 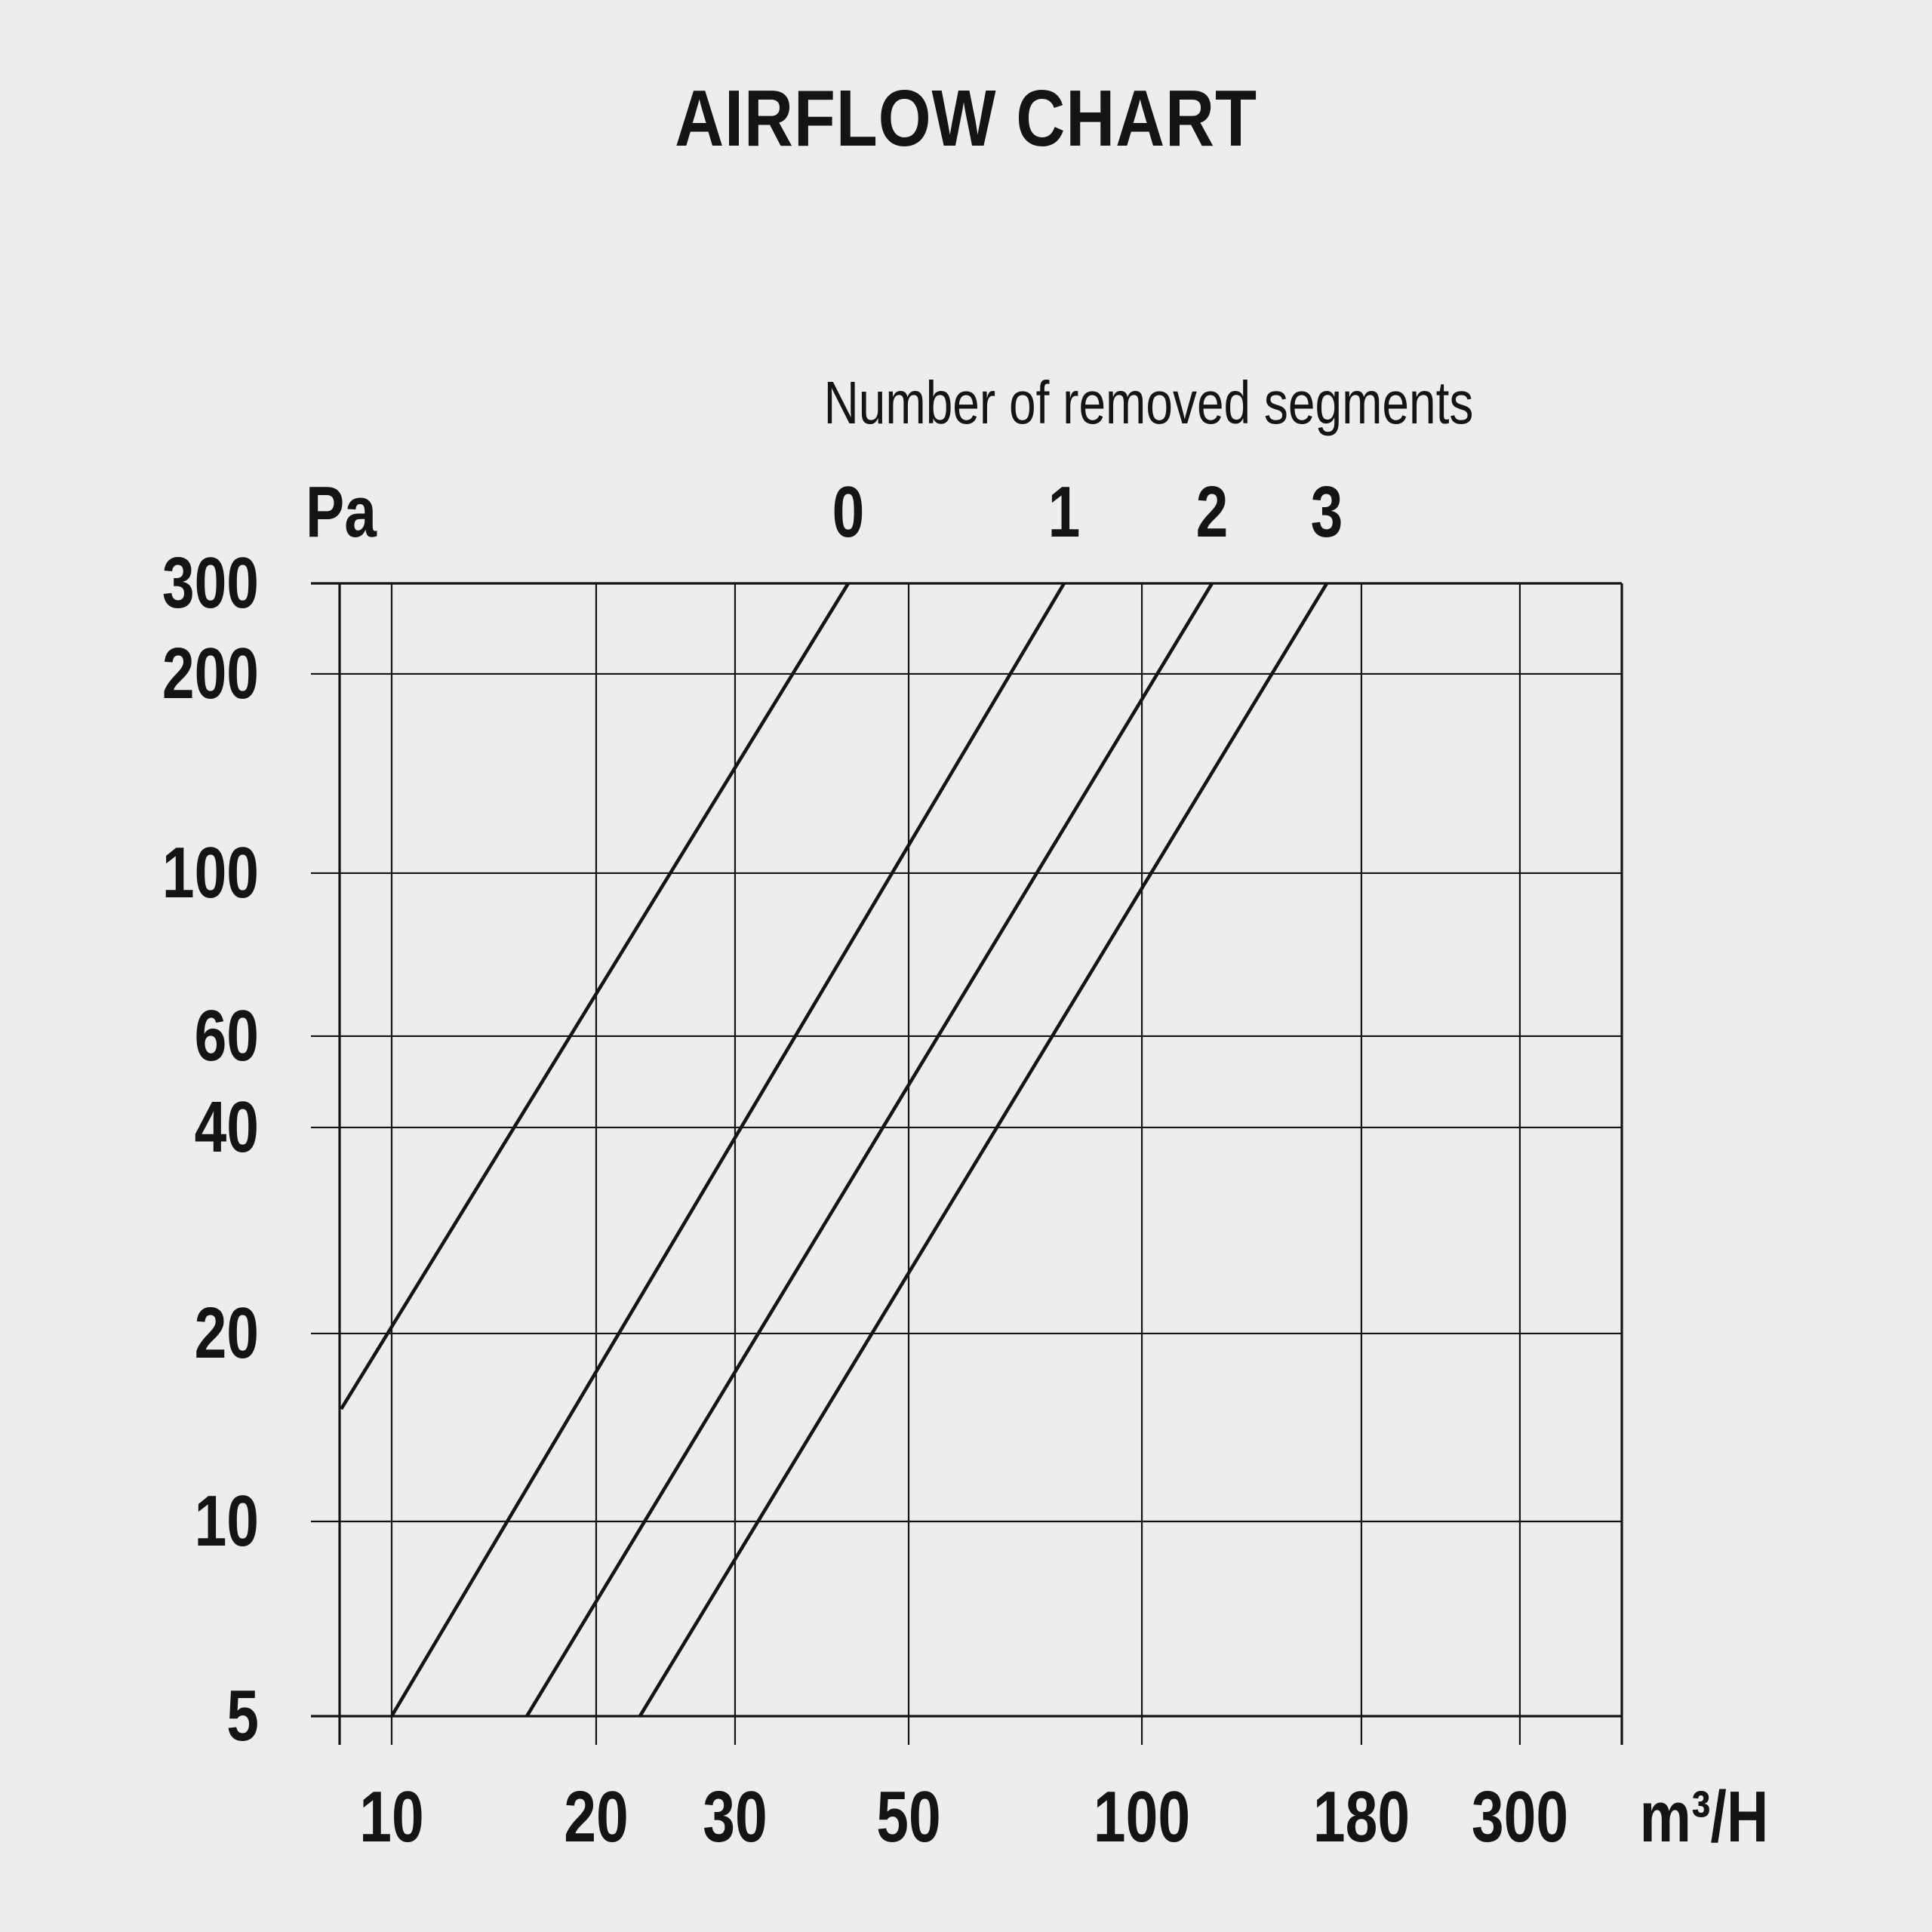 I want to click on y-tick-label-200: 200, so click(x=210, y=673).